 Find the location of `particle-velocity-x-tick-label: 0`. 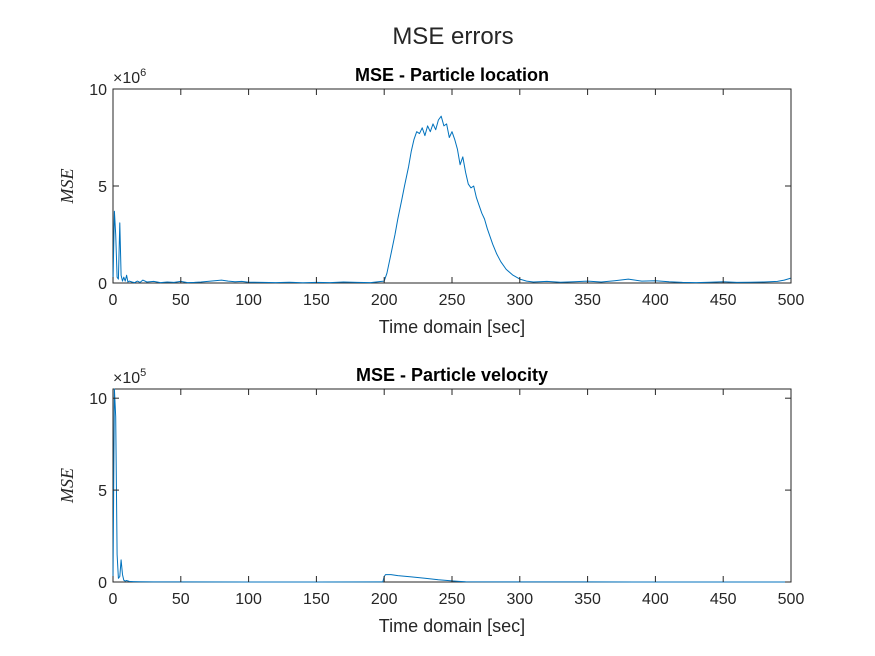

particle-velocity-x-tick-label: 0 is located at coordinates (113, 599).